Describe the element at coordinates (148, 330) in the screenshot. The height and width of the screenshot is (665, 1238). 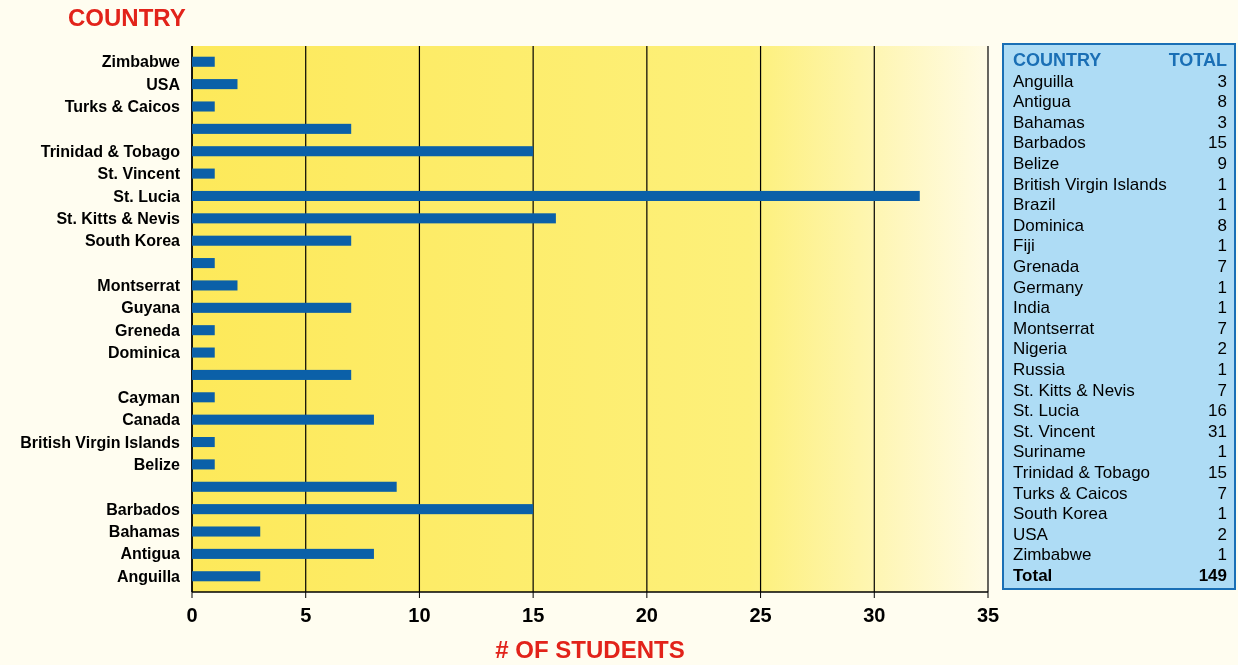
I see `y-tick-label: Greneda` at that location.